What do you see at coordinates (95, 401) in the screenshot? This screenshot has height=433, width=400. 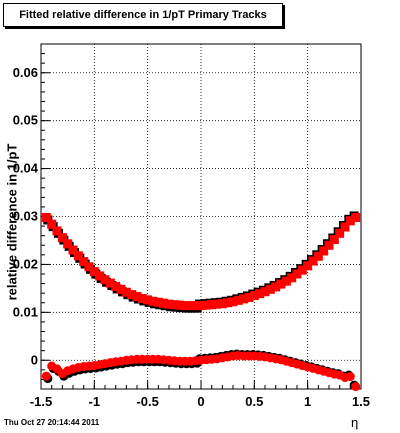 I see `x-tick-label: -1` at bounding box center [95, 401].